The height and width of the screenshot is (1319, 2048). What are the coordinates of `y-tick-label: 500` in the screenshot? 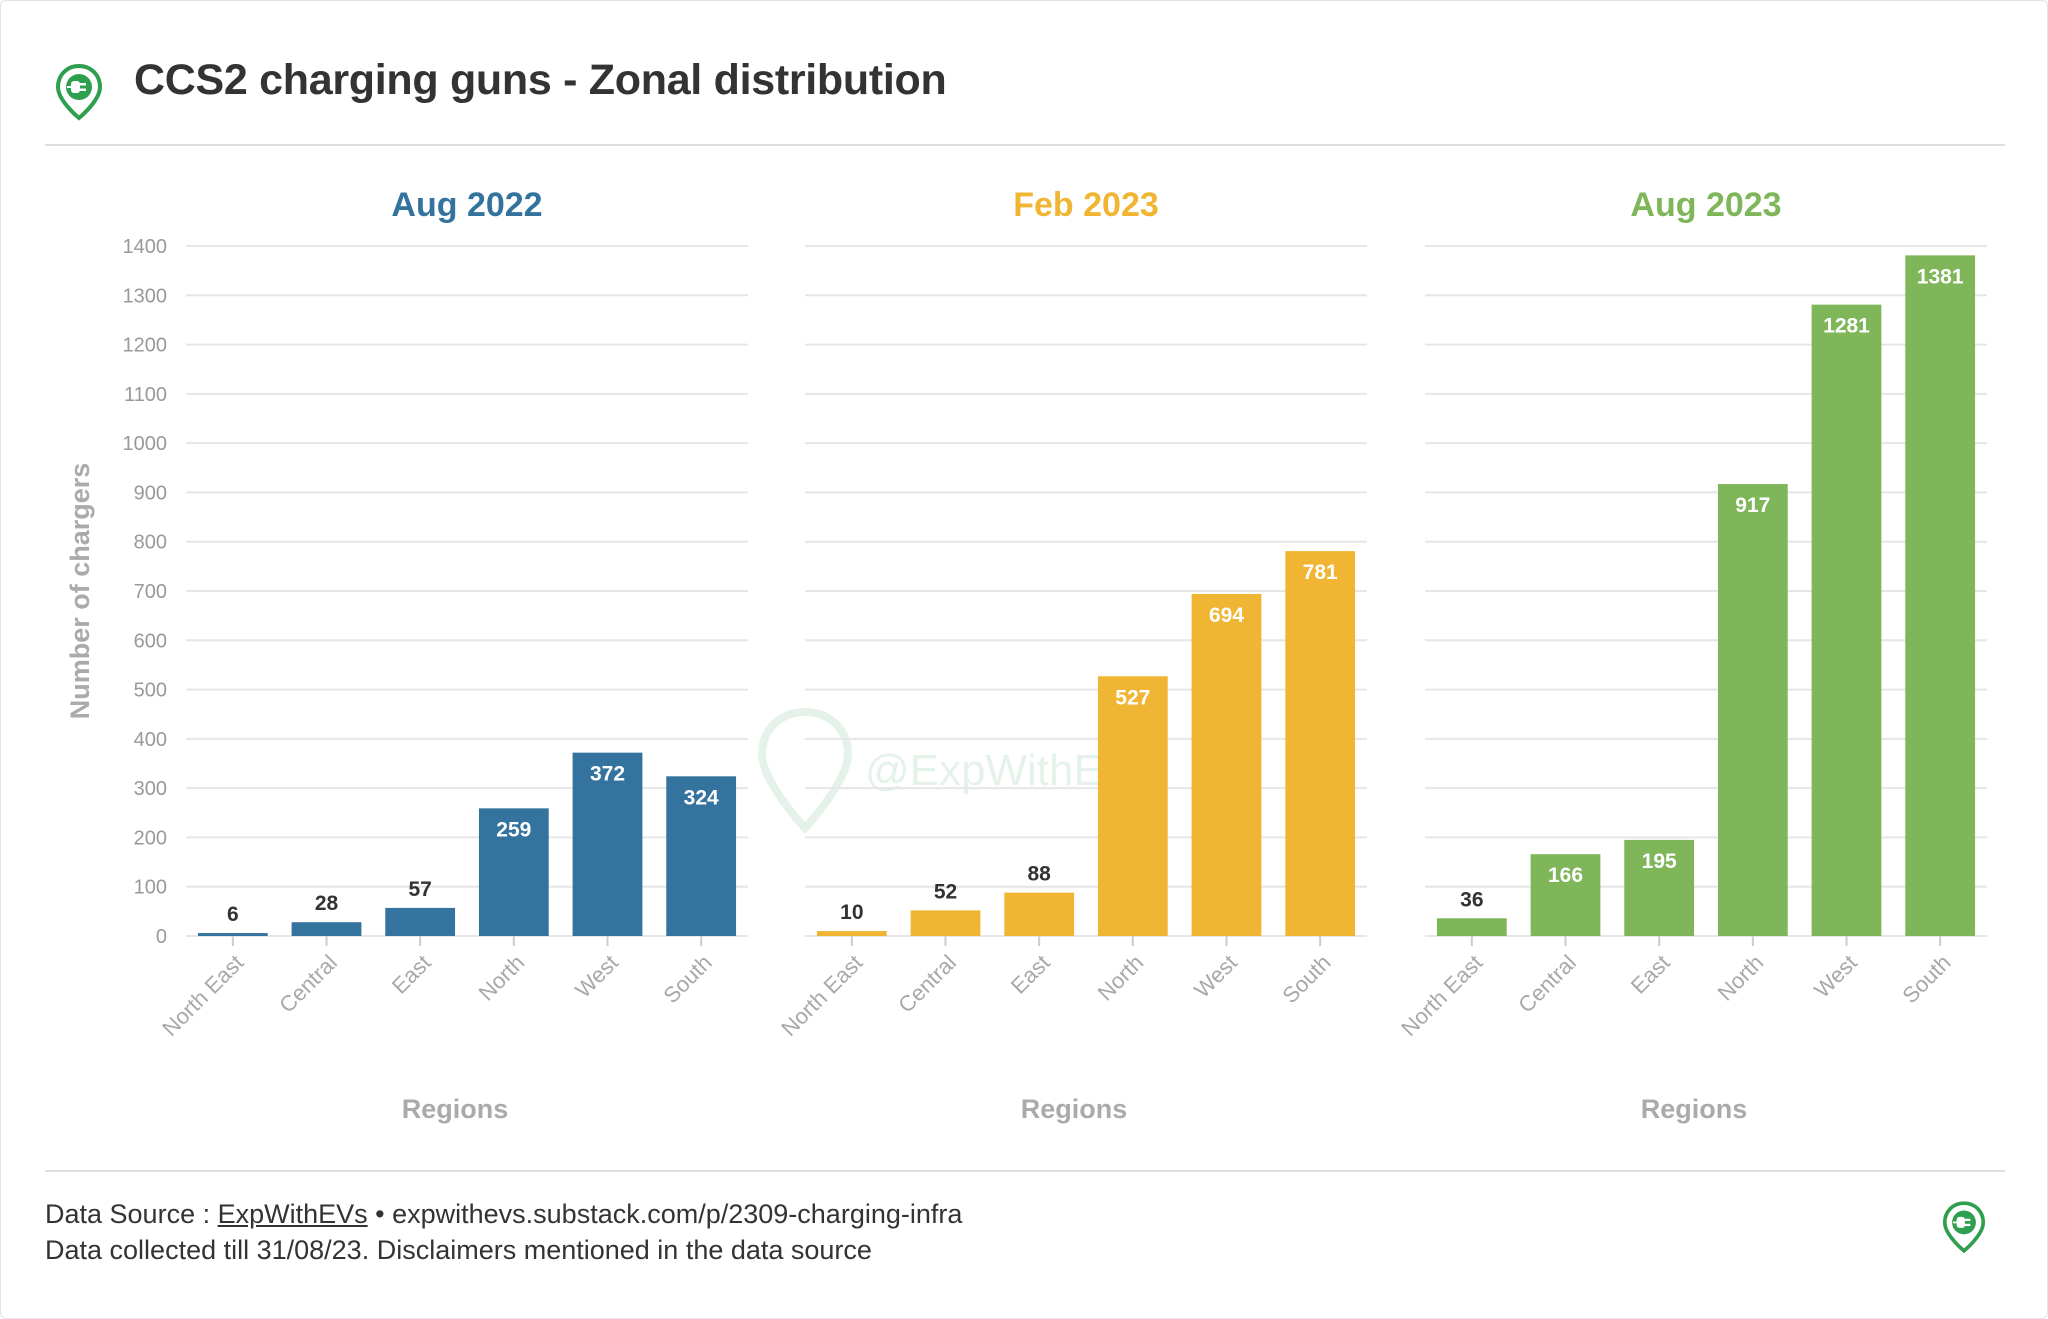 It's located at (150, 691).